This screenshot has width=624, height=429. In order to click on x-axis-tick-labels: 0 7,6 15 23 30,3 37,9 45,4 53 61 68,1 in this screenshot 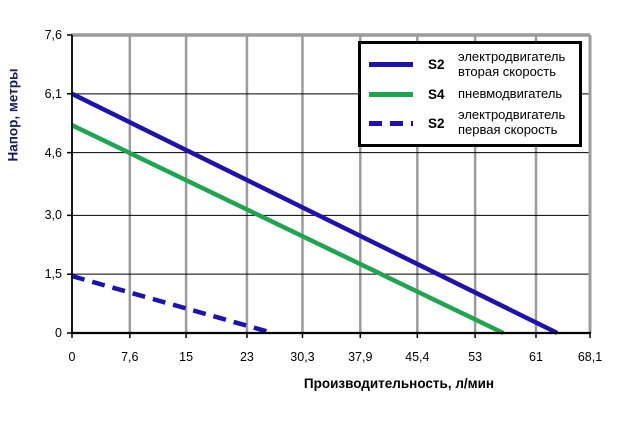, I will do `click(335, 358)`.